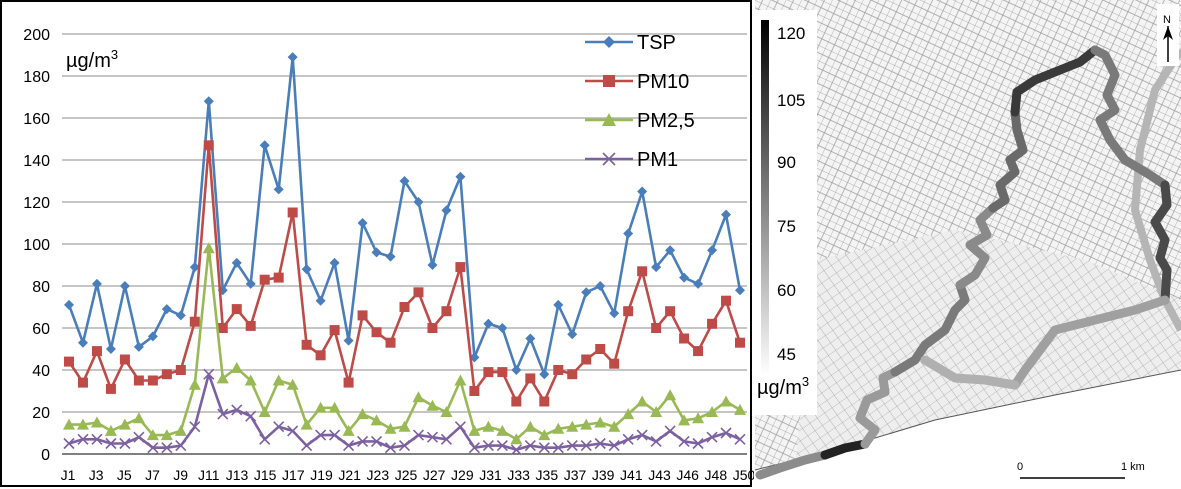 The height and width of the screenshot is (489, 1181). What do you see at coordinates (490, 475) in the screenshot?
I see `x-tick-label: J31` at bounding box center [490, 475].